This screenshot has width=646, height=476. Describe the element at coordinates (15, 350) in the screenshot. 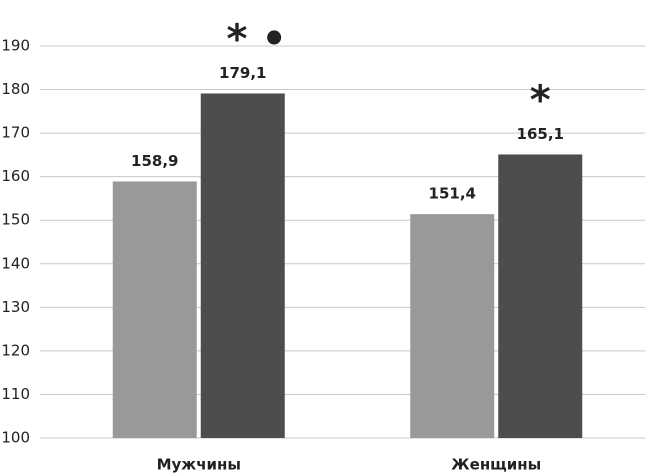

I see `y-tick-label: 120` at that location.